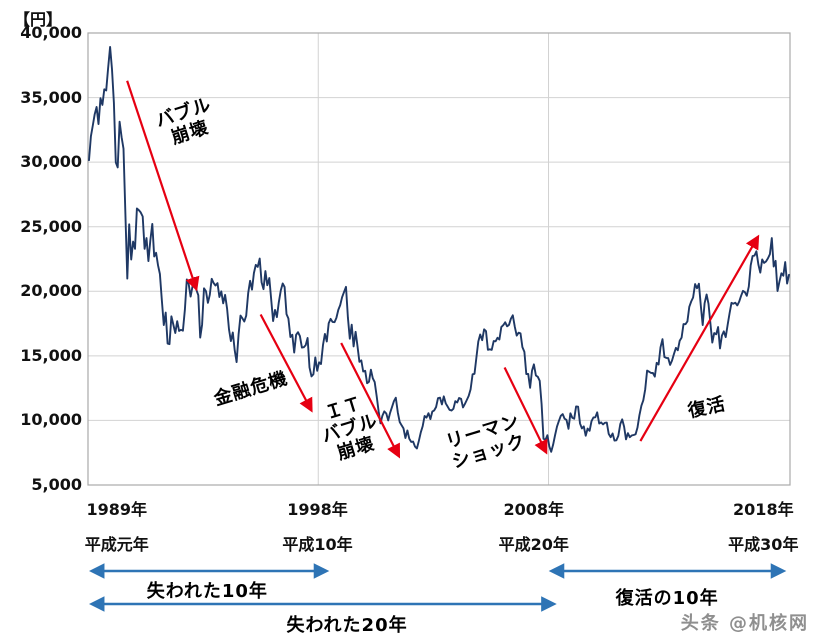  What do you see at coordinates (116, 544) in the screenshot?
I see `x-tick-era-label: 平成元年` at bounding box center [116, 544].